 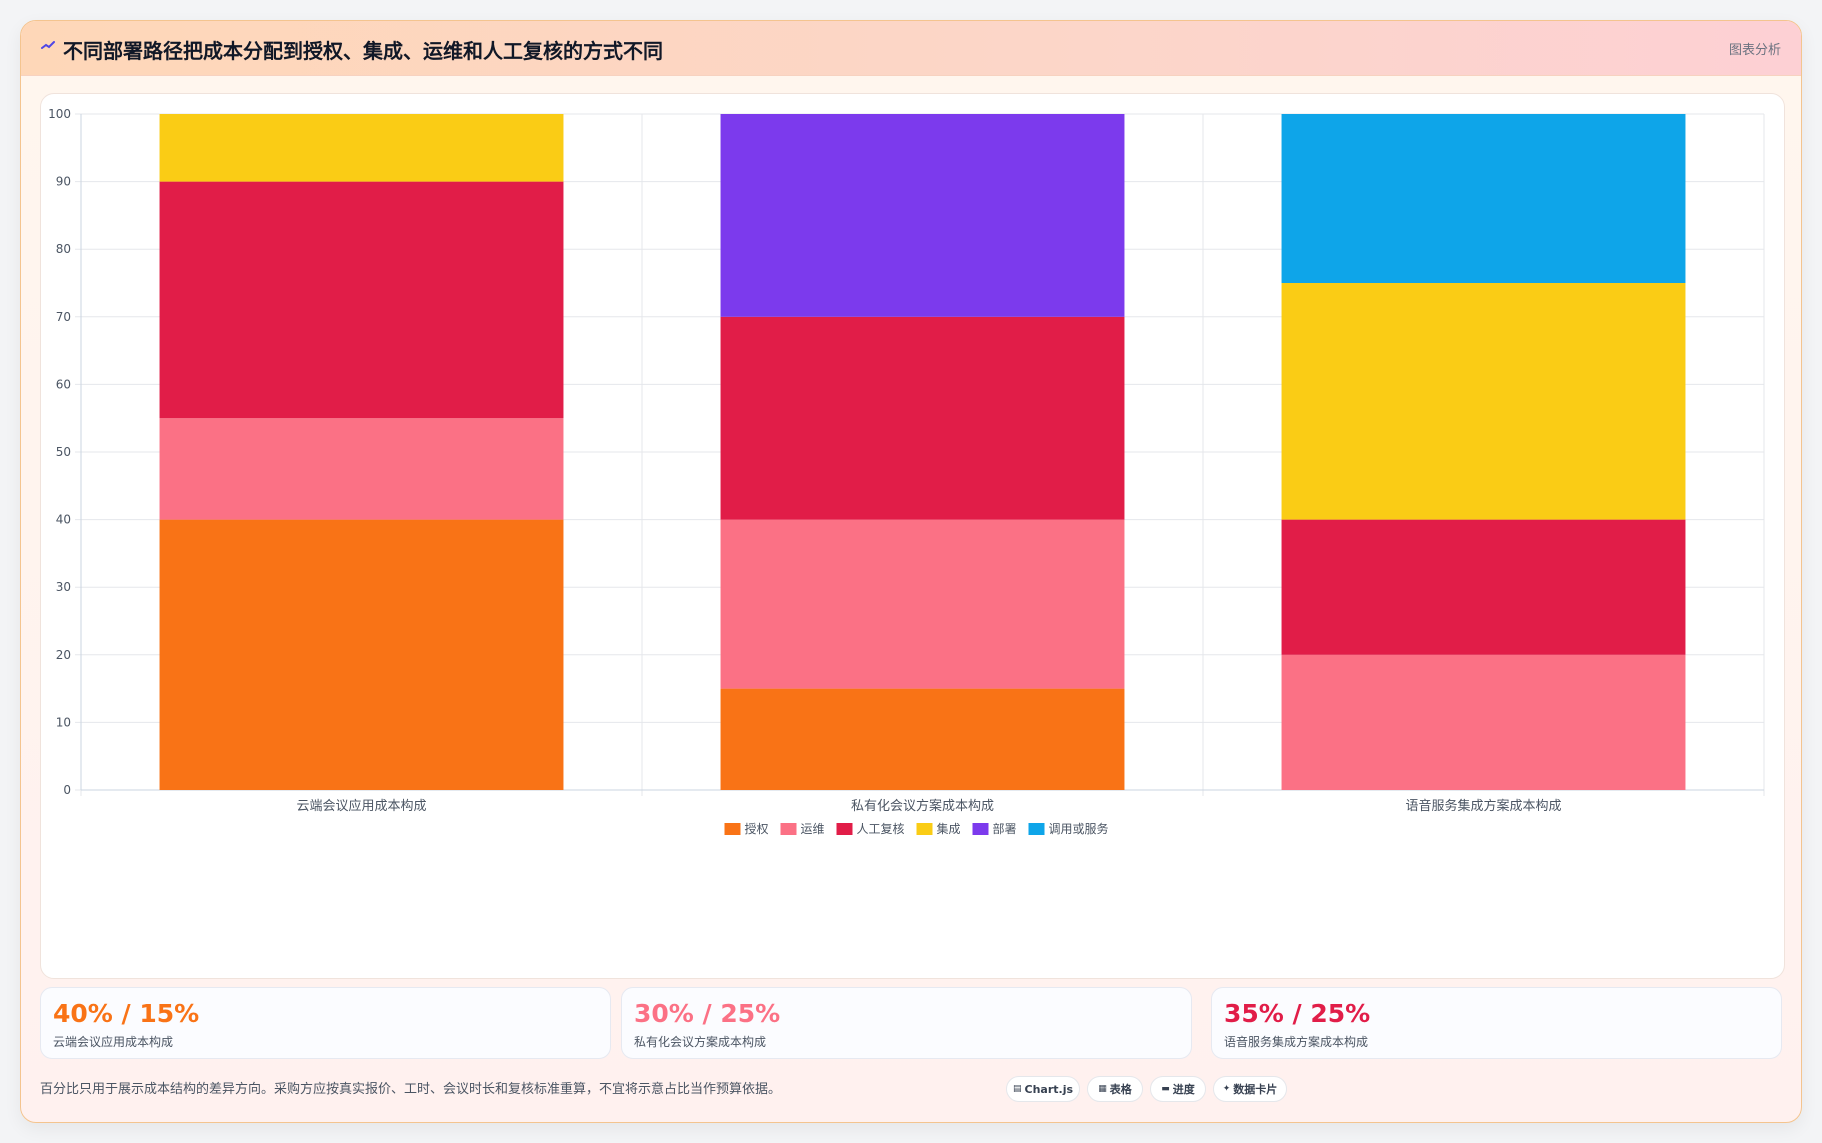 What do you see at coordinates (1183, 1089) in the screenshot?
I see `progress-view-label: 进度` at bounding box center [1183, 1089].